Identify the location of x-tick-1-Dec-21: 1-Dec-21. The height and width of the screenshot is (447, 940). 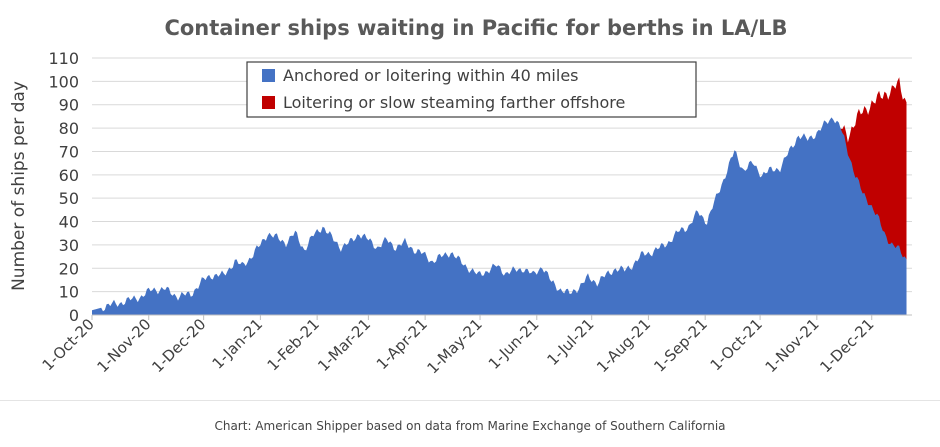
(846, 345).